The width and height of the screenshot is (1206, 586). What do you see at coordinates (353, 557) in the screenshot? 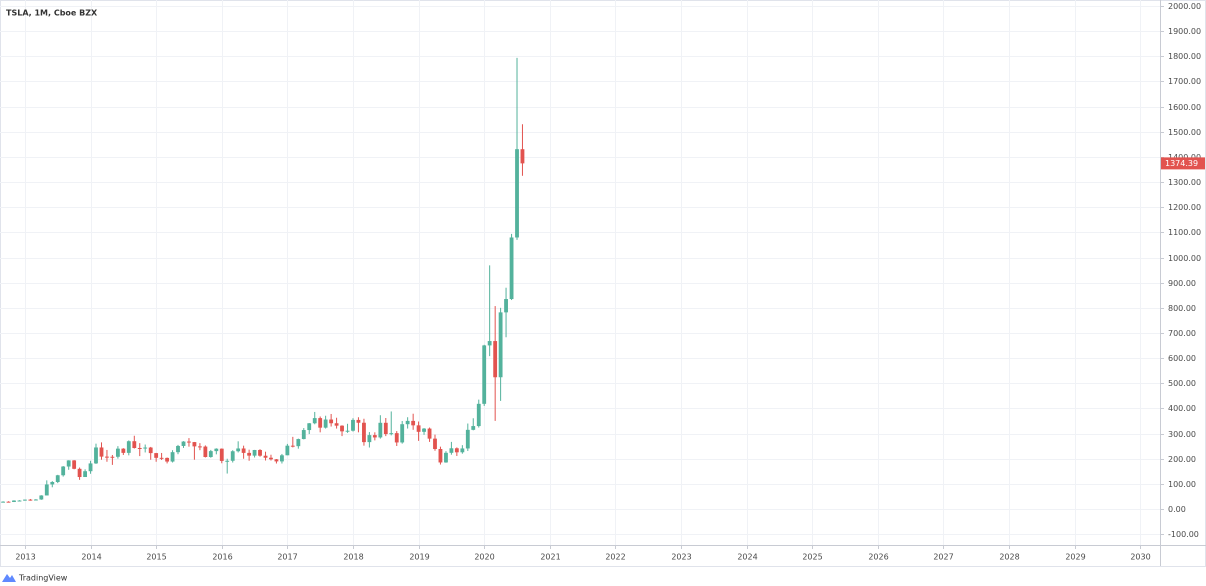
I see `x-tick-label: 2018` at bounding box center [353, 557].